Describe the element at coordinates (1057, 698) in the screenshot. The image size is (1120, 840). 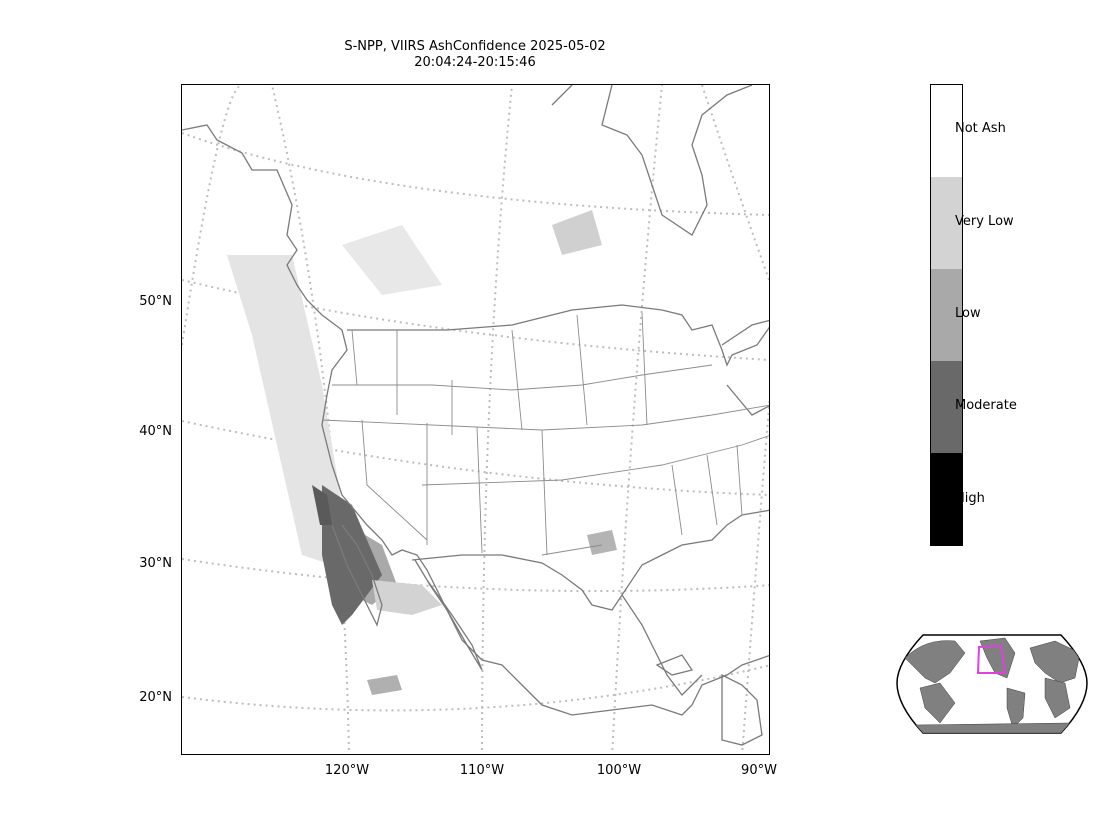
I see `inset-land-africa` at that location.